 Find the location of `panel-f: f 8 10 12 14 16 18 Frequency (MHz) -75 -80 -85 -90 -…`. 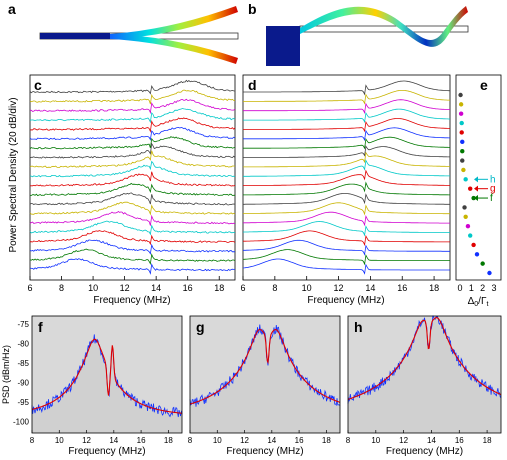

panel-f: f 8 10 12 14 16 18 Frequency (MHz) -75 -80 -85 -90 -… is located at coordinates (92, 386).